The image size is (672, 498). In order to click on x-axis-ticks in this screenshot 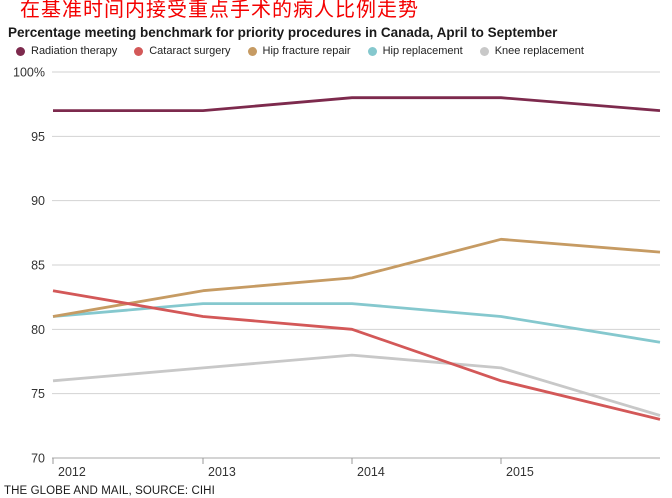, I will do `click(277, 461)`.